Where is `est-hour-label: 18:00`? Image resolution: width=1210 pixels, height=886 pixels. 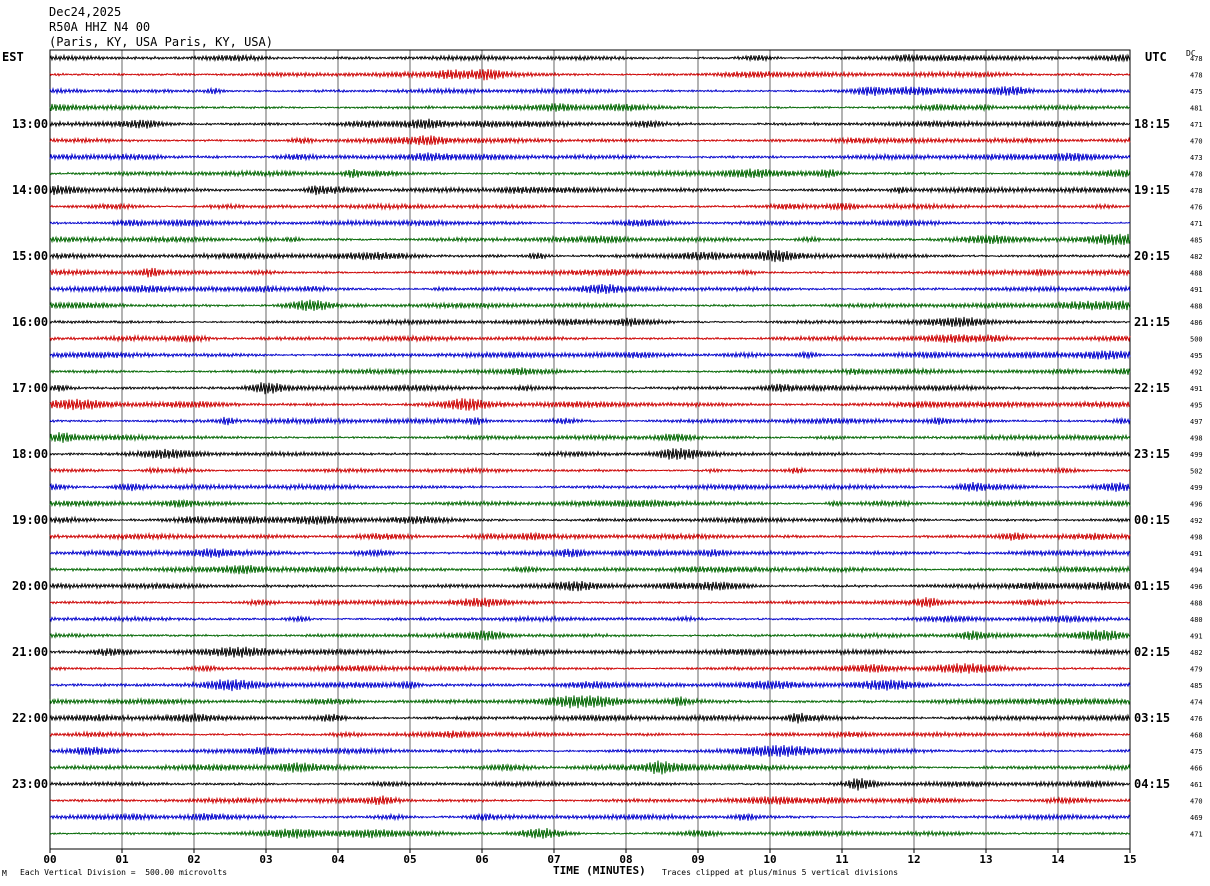 est-hour-label: 18:00 is located at coordinates (30, 454).